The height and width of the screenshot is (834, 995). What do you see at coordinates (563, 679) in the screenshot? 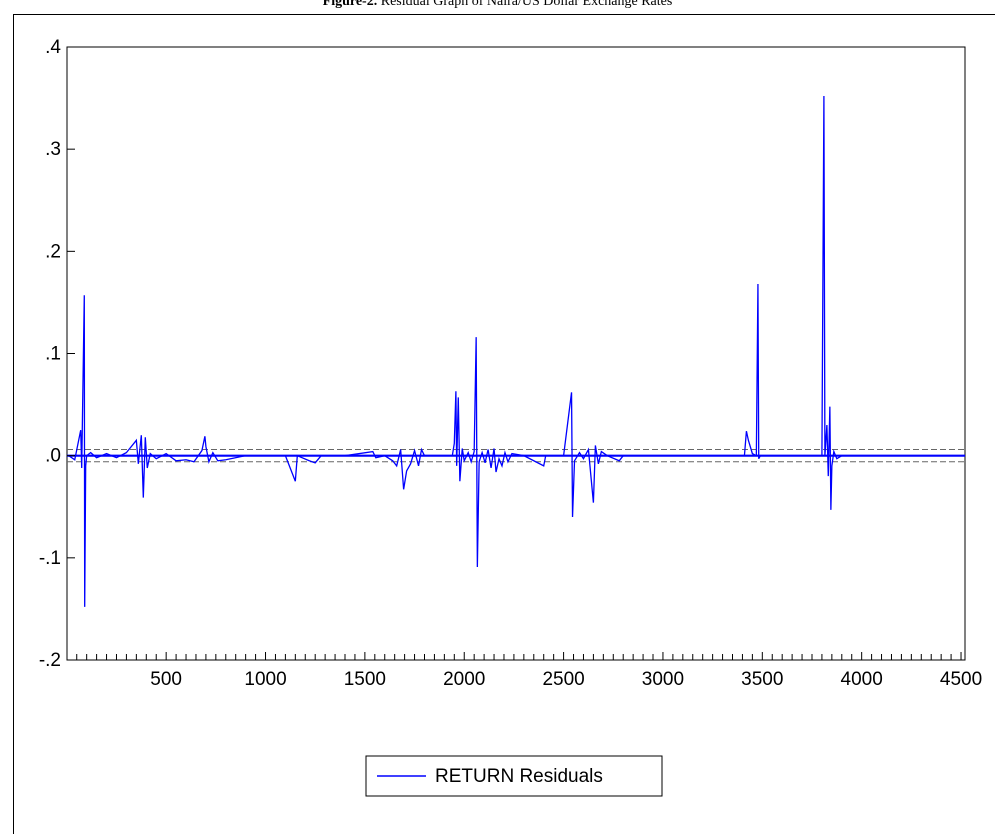
I see `x-tick-label: 2500` at bounding box center [563, 679].